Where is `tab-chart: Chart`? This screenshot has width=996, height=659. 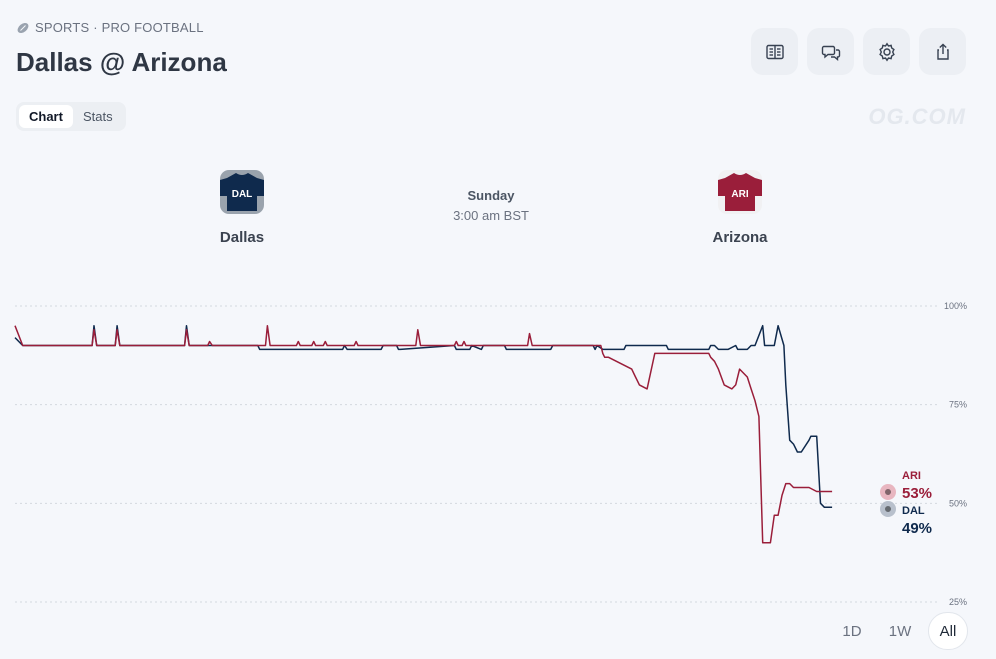 tab-chart: Chart is located at coordinates (46, 116).